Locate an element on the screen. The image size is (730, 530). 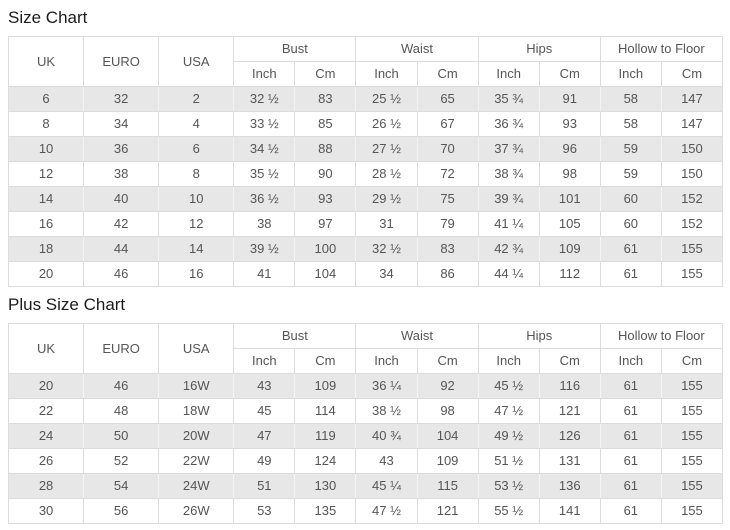
table-cell: 25 ½ is located at coordinates (386, 99).